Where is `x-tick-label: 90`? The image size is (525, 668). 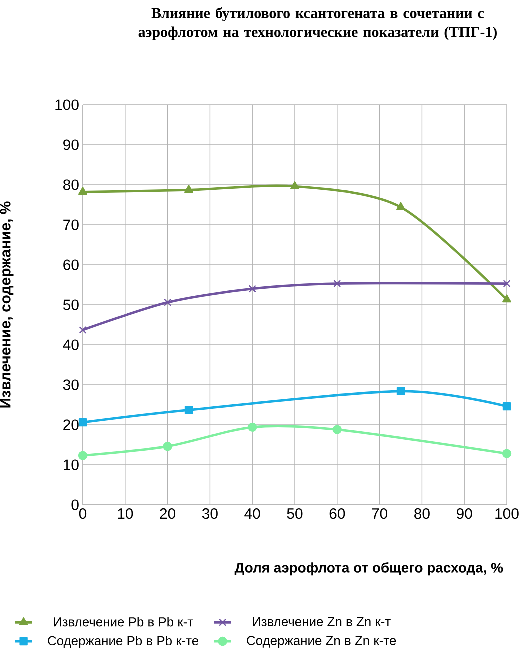
x-tick-label: 90 is located at coordinates (464, 514).